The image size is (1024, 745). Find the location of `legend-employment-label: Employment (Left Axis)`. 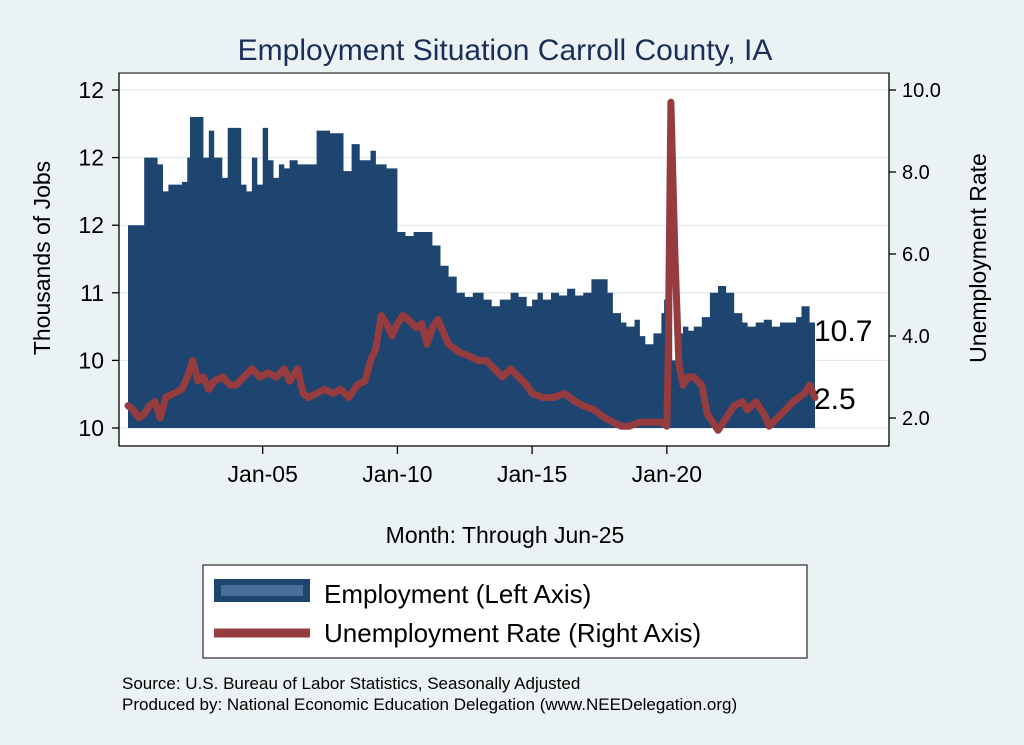

legend-employment-label: Employment (Left Axis) is located at coordinates (457, 594).